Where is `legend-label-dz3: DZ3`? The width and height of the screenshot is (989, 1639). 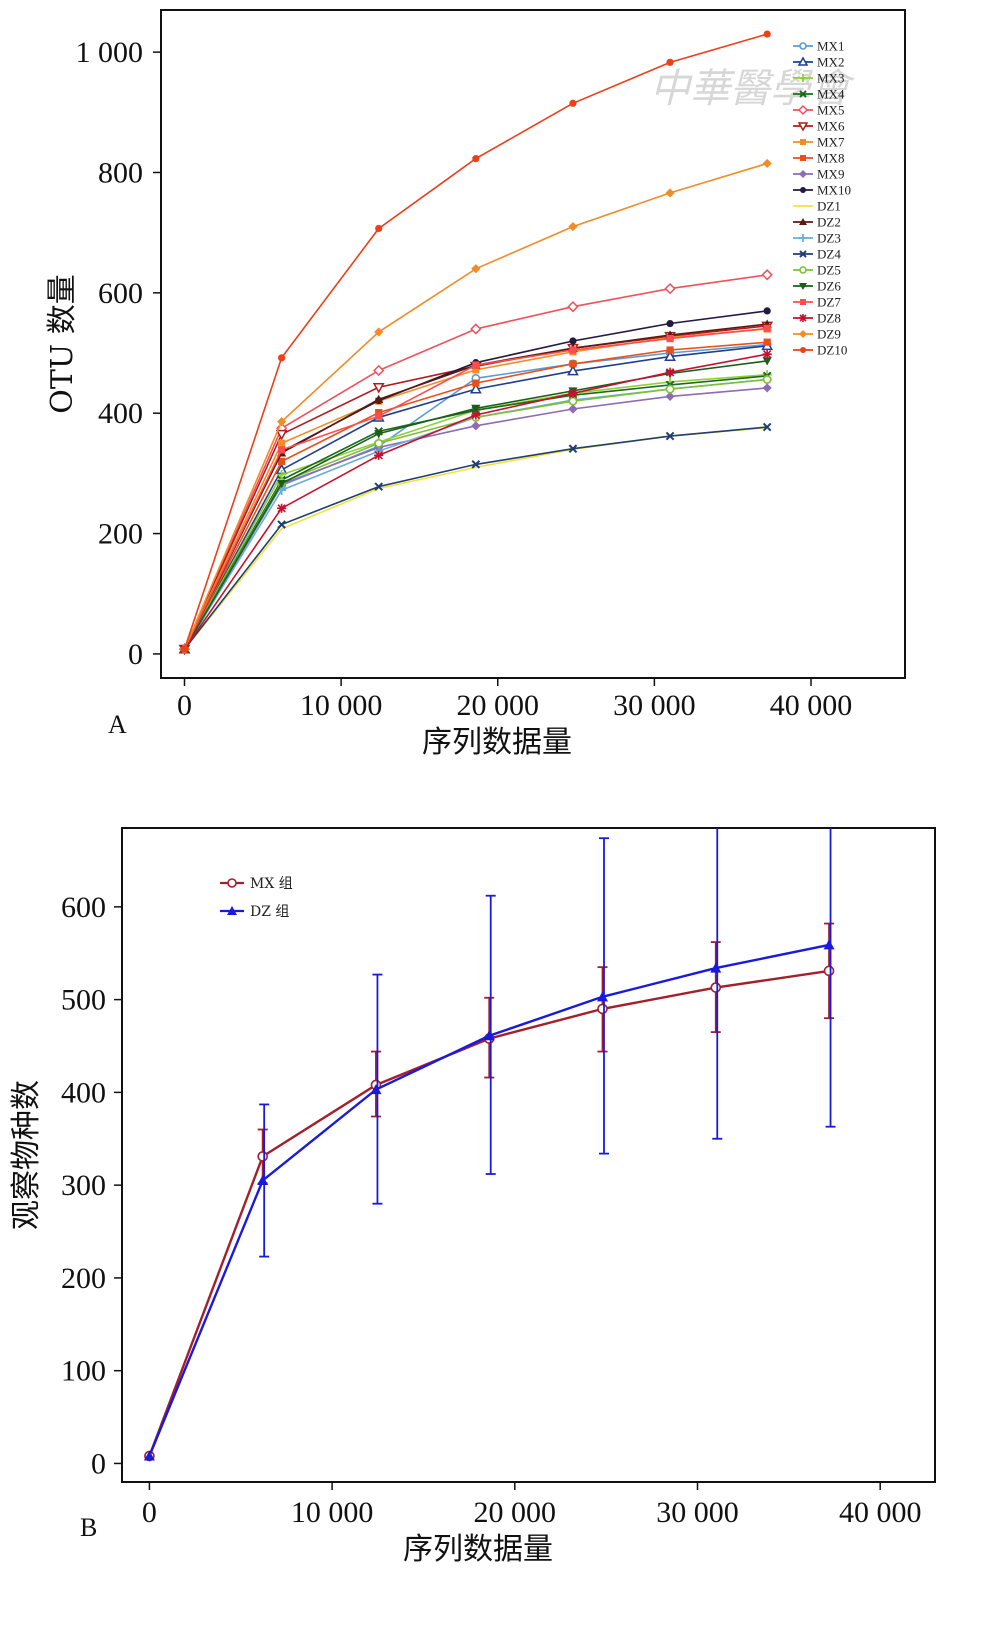
legend-label-dz3: DZ3 is located at coordinates (829, 238).